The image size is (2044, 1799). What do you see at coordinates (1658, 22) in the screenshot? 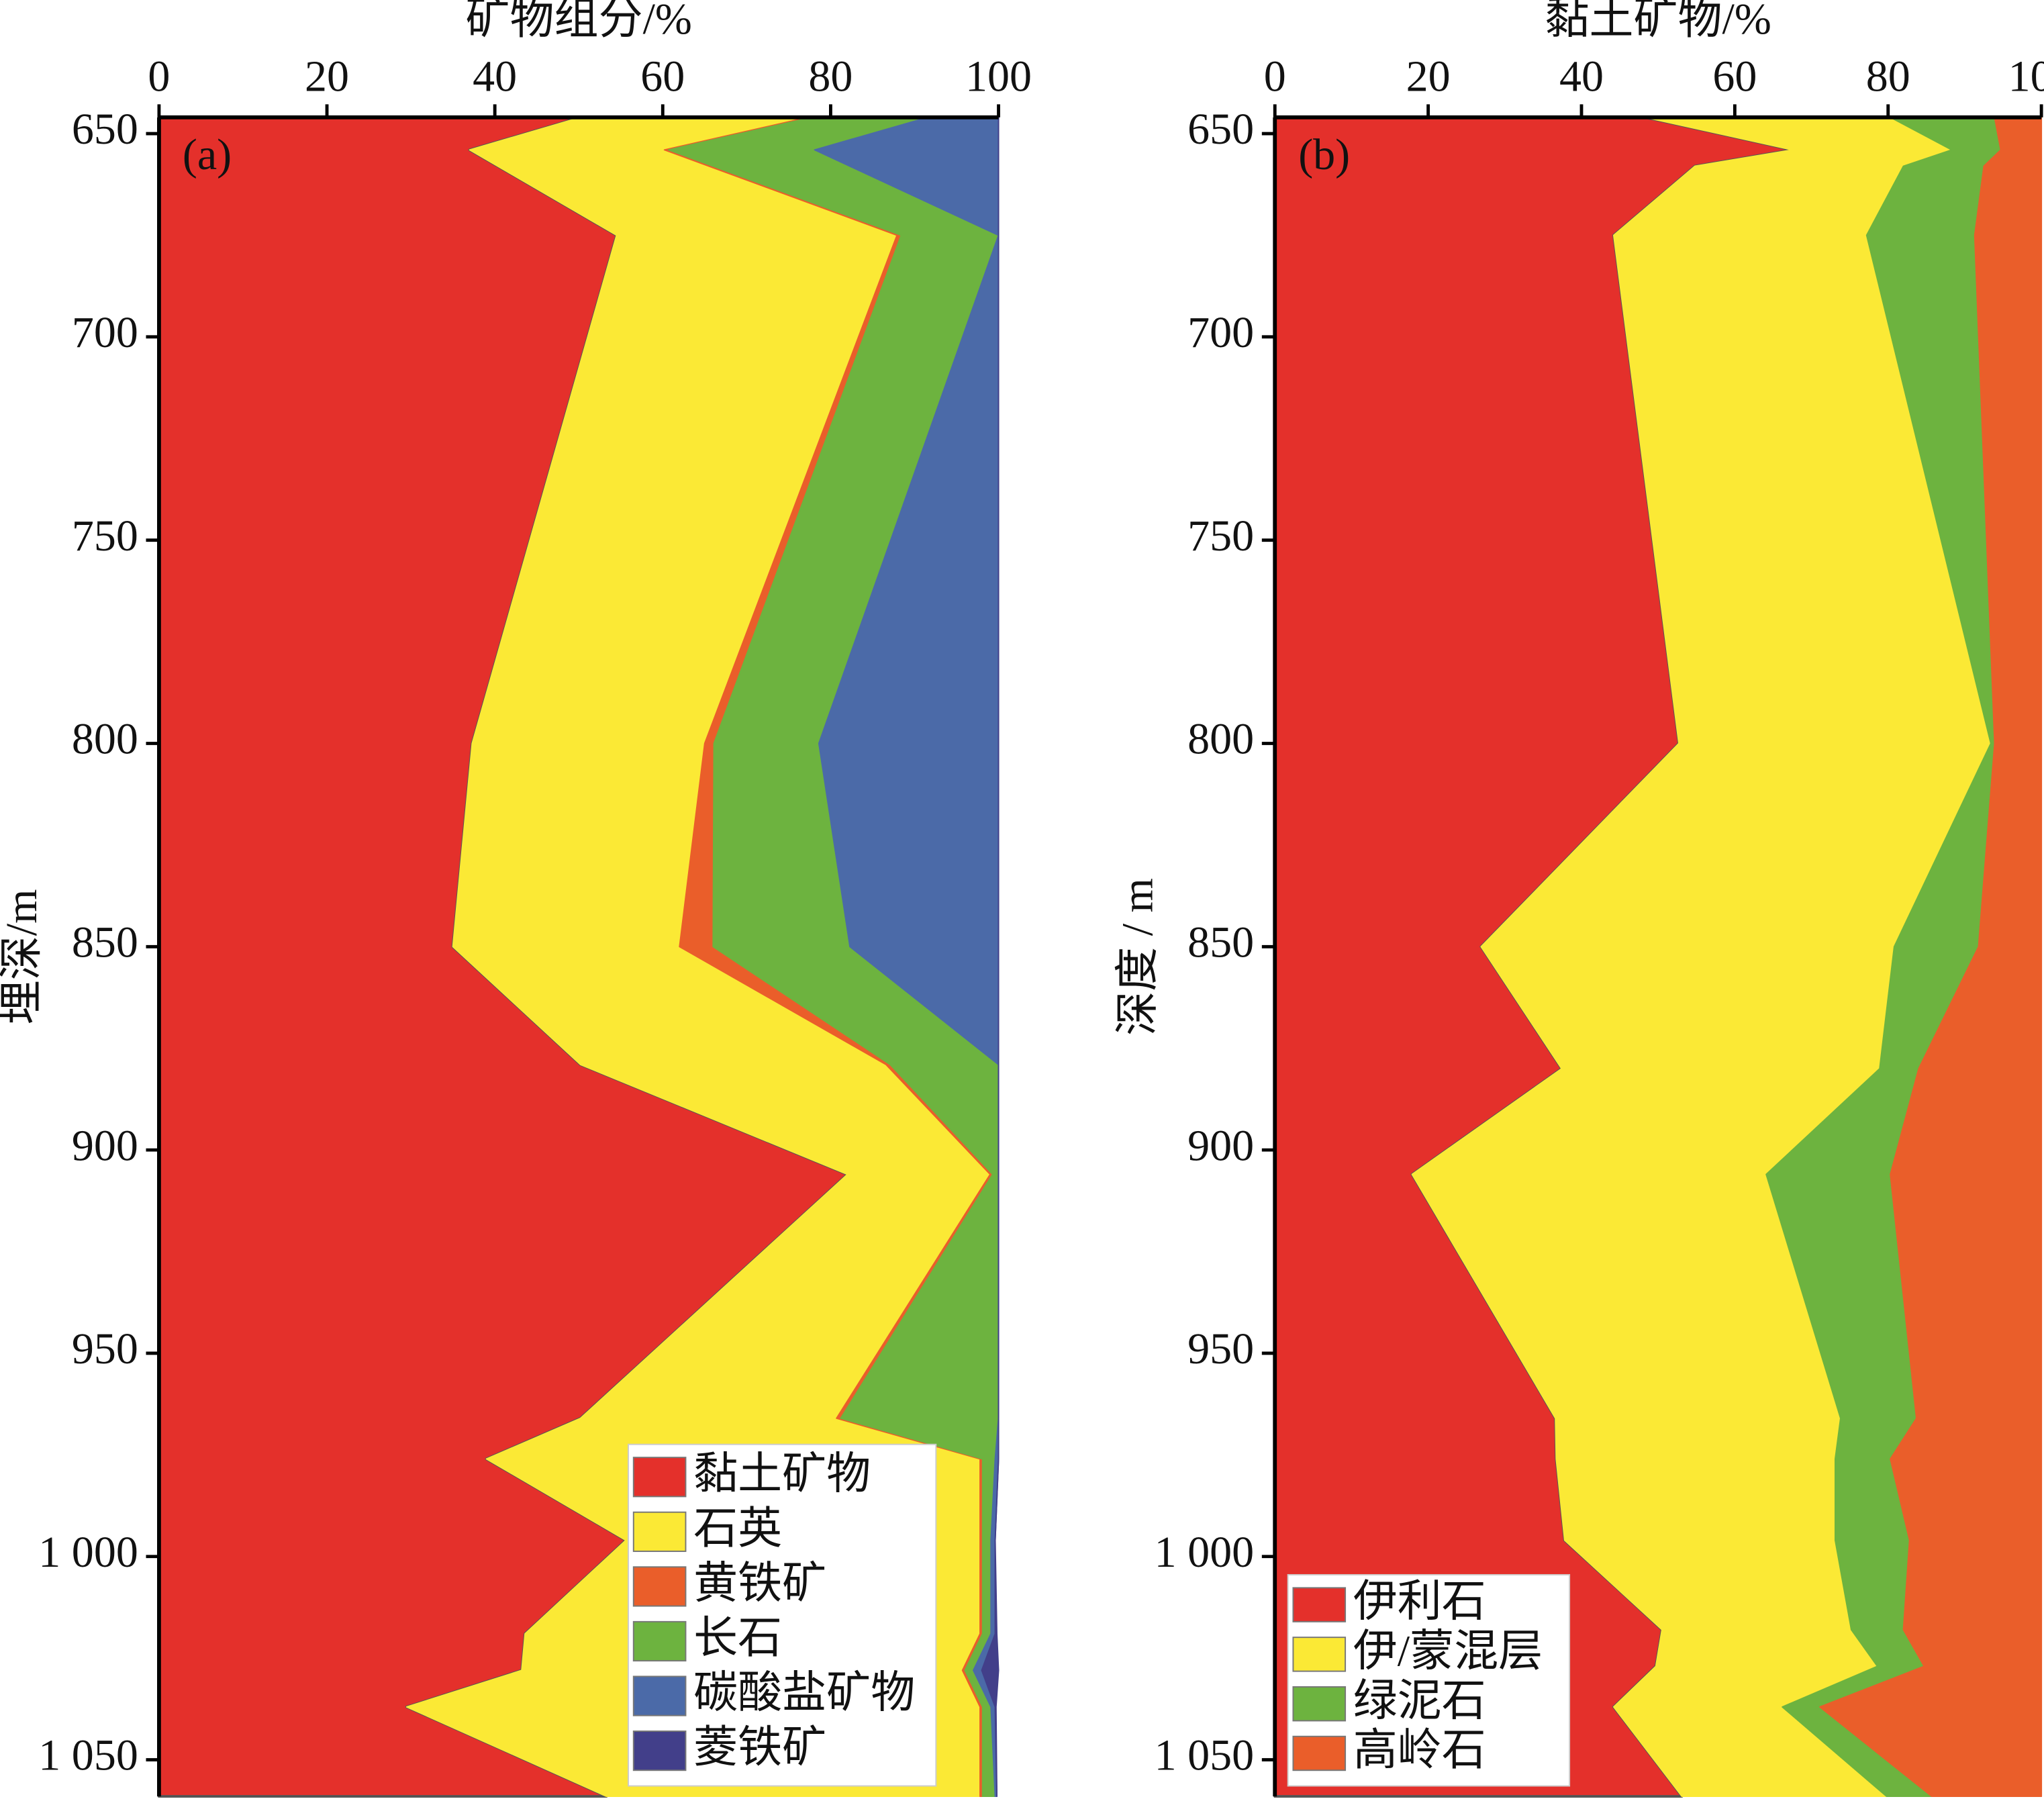
I see `x-axis-title: 黏土矿物/%` at bounding box center [1658, 22].